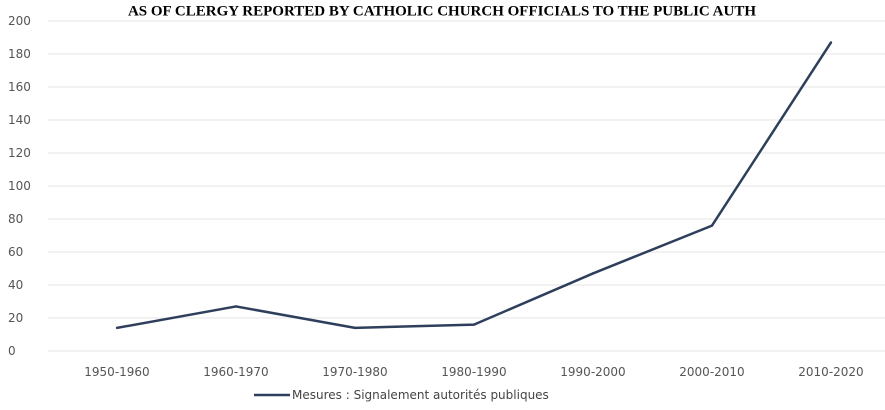  I want to click on y-axis-ticks: 0 20 40 60 80 100 120 140 160 180 200, so click(19, 186).